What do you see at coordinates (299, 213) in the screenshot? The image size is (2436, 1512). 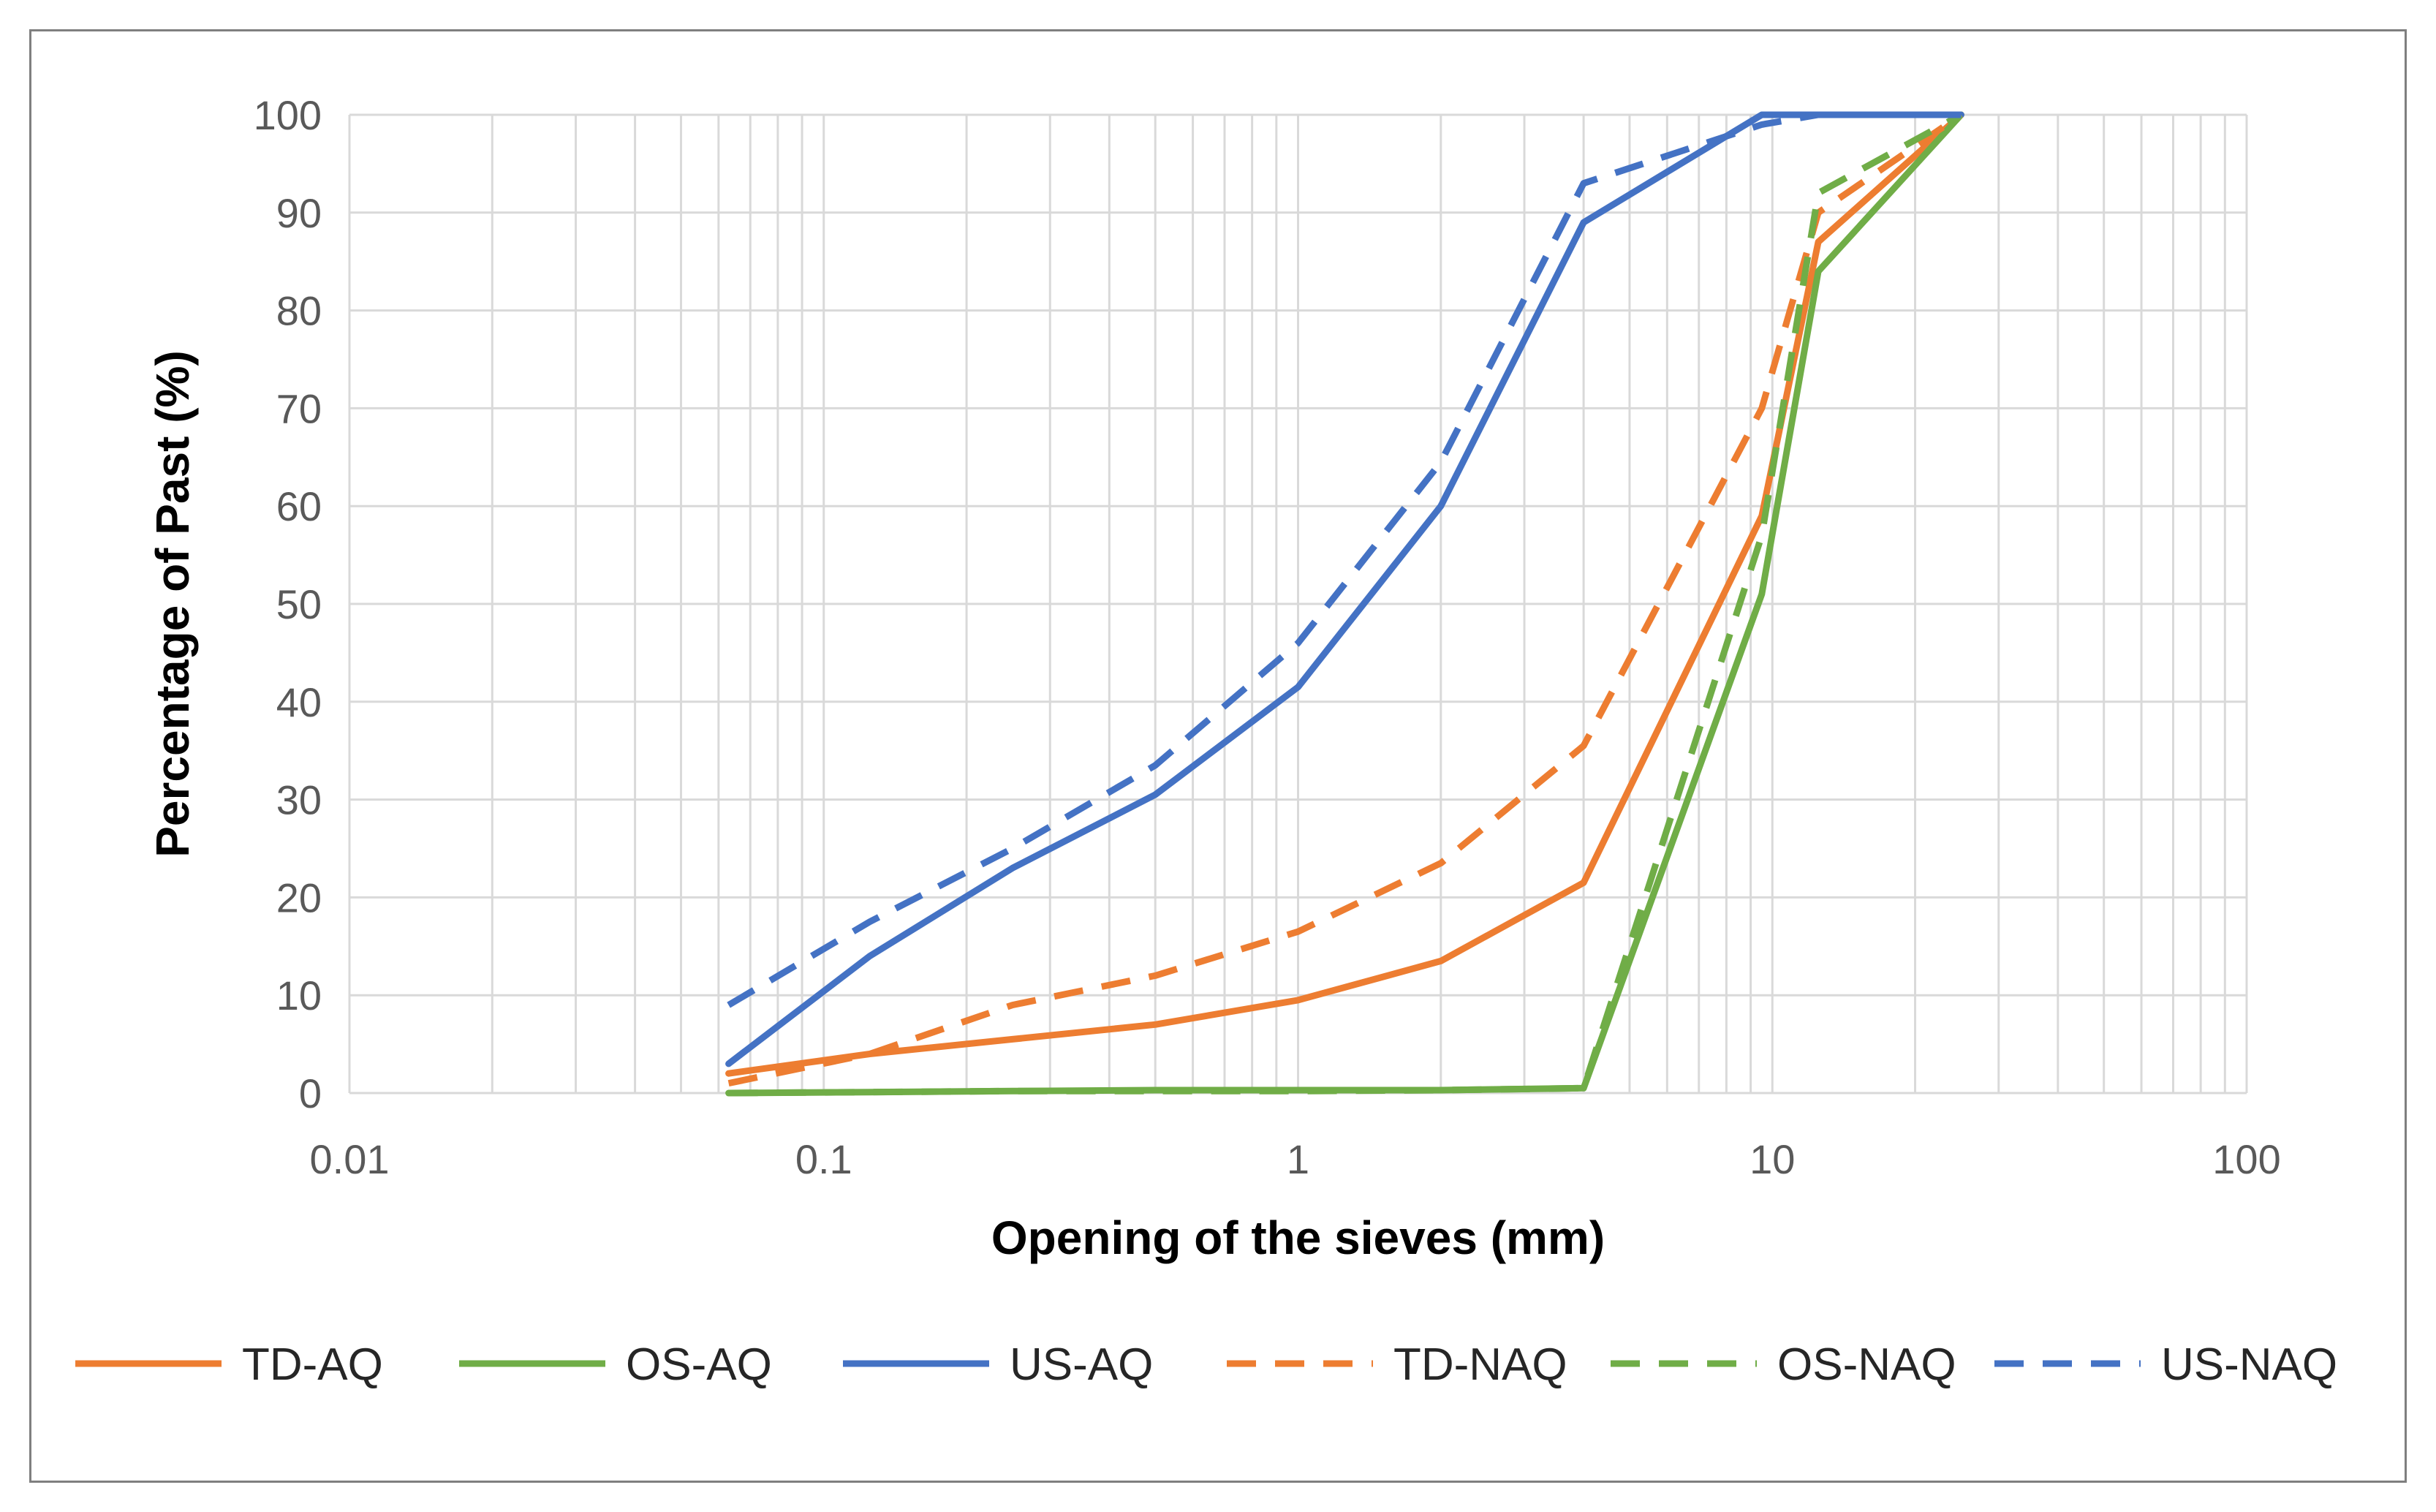 I see `y-tick-label: 90` at bounding box center [299, 213].